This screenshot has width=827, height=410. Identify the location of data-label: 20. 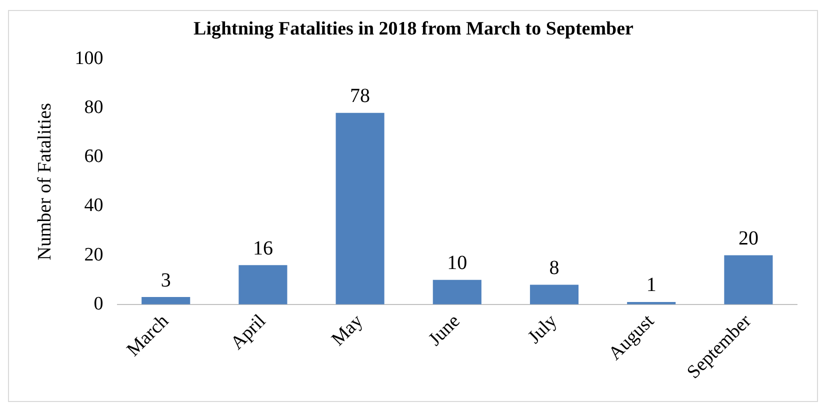
(748, 239).